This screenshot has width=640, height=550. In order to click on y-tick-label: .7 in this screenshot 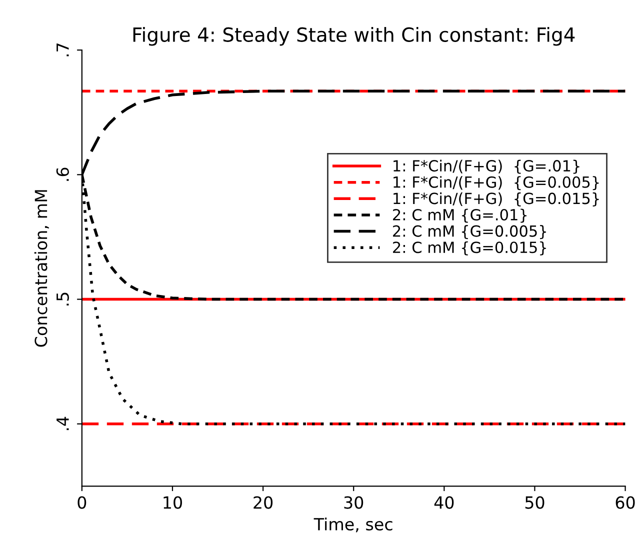, I will do `click(62, 50)`.